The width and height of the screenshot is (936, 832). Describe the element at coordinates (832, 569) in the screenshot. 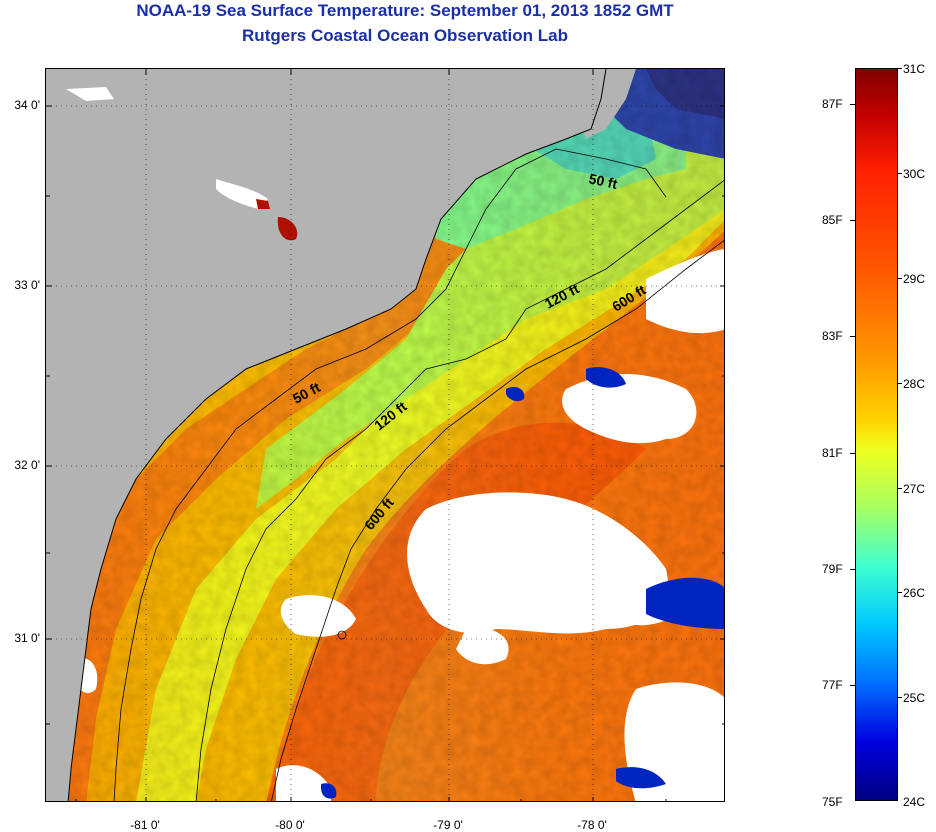

I see `colorbar-label-79f: 79F` at that location.